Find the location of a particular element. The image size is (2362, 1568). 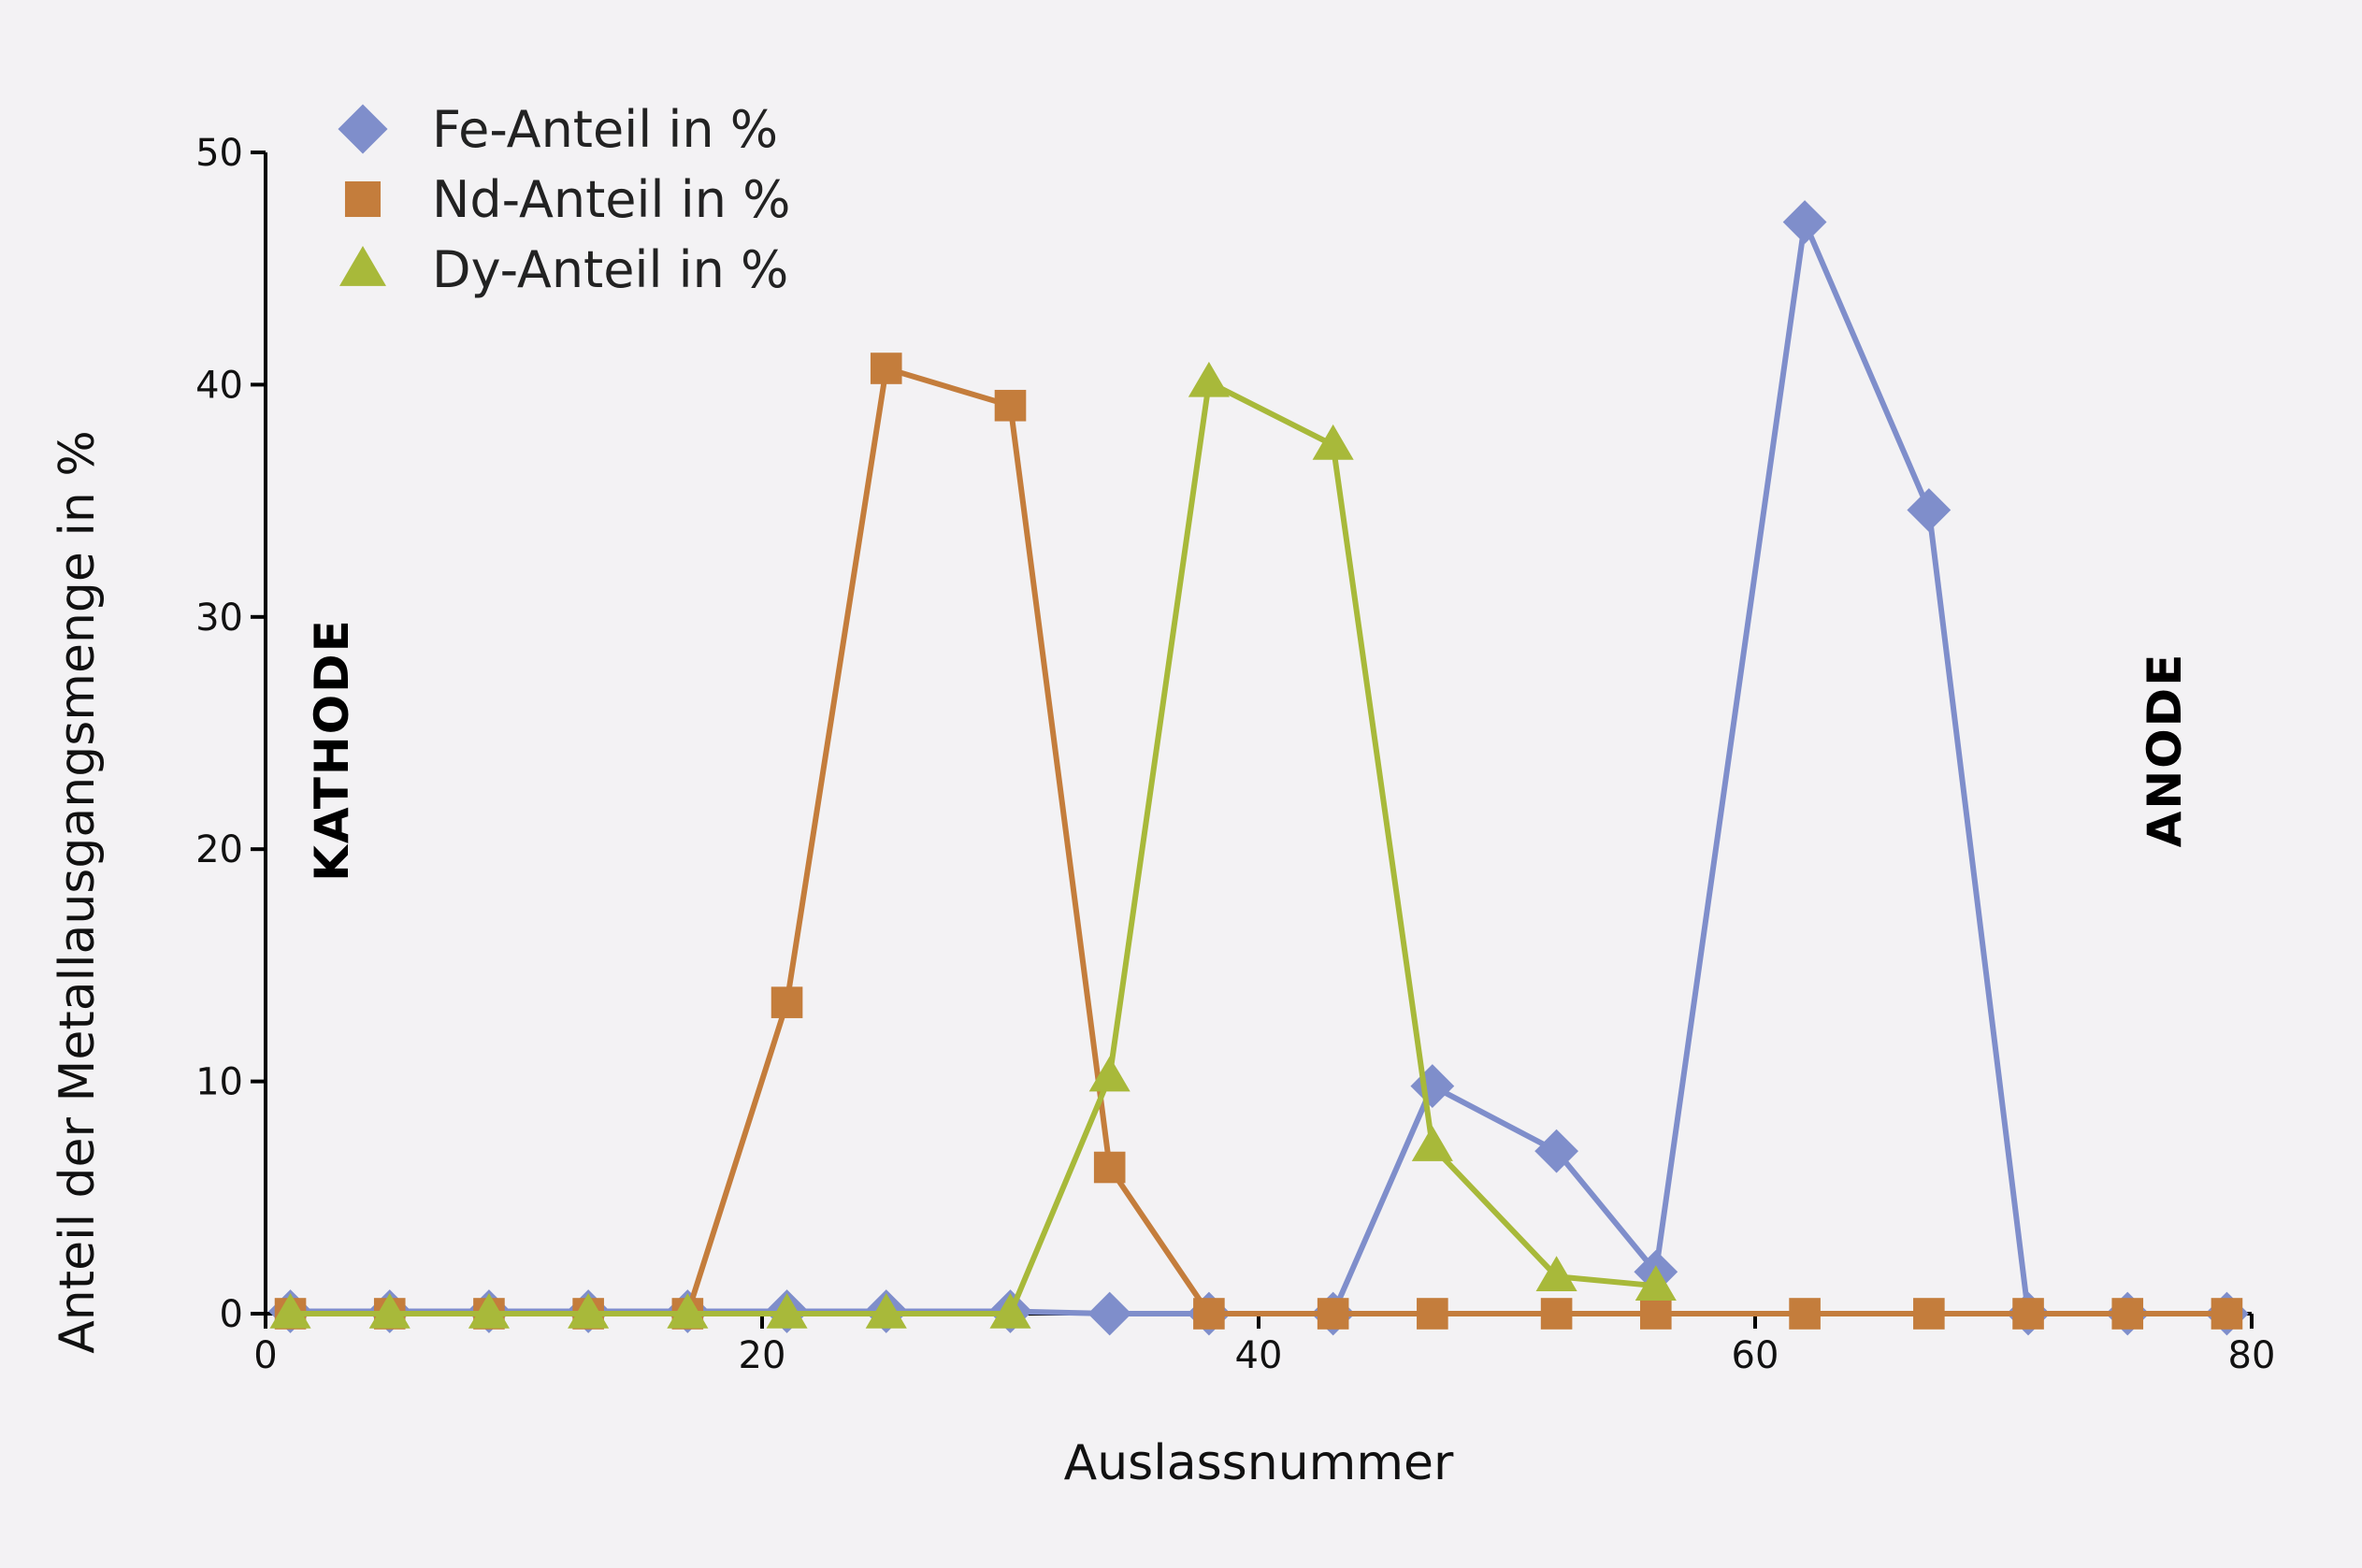

y-tick-label: 30 is located at coordinates (219, 618).